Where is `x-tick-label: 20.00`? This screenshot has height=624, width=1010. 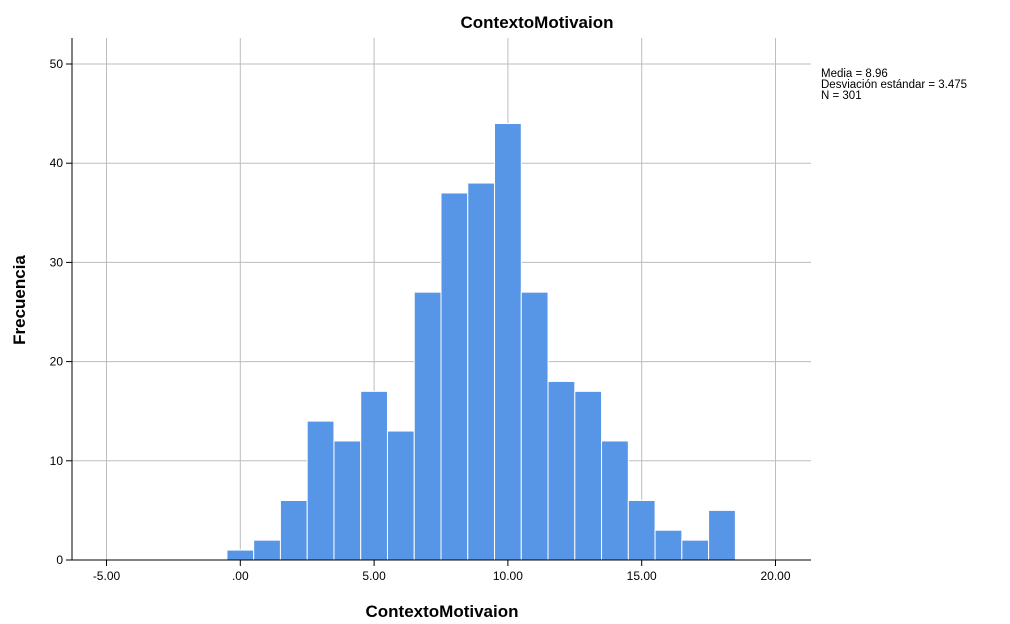
x-tick-label: 20.00 is located at coordinates (775, 576).